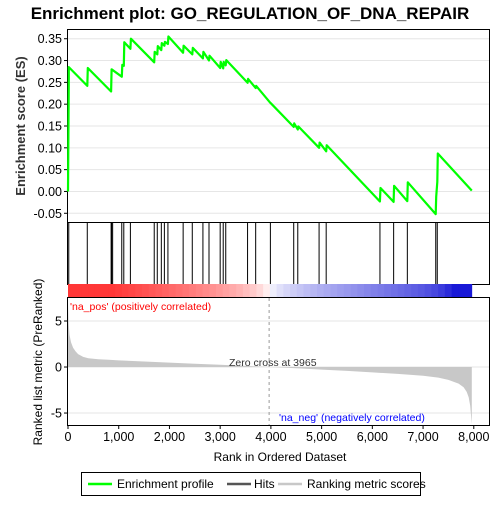 This screenshot has width=500, height=505. Describe the element at coordinates (165, 484) in the screenshot. I see `legend-label-profile: Enrichment profile` at that location.